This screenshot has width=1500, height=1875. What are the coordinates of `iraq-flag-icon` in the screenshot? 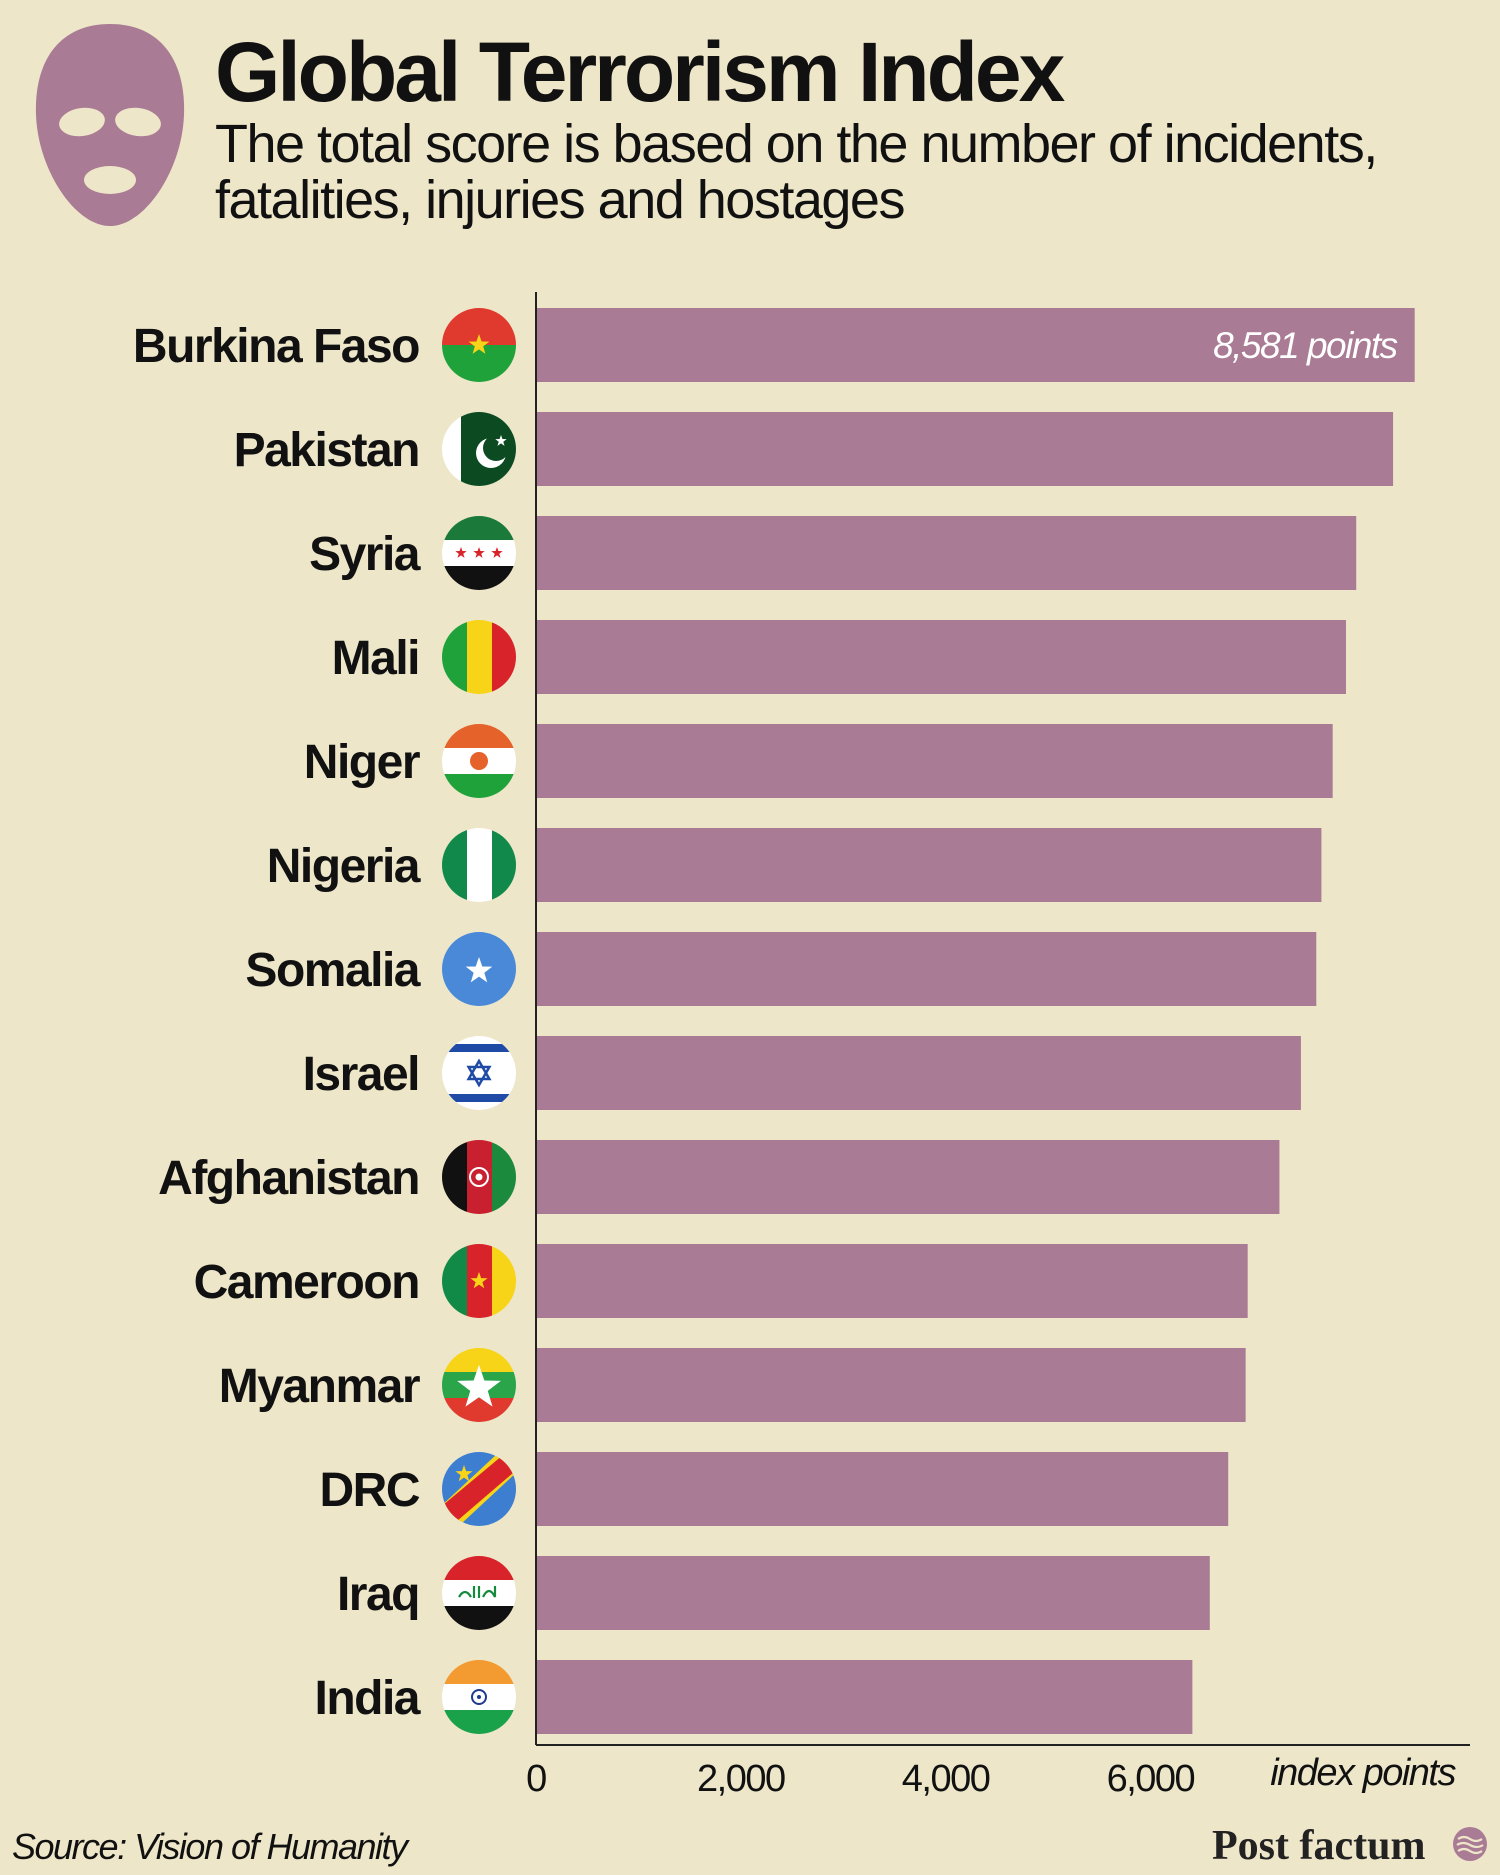 It's located at (479, 1593).